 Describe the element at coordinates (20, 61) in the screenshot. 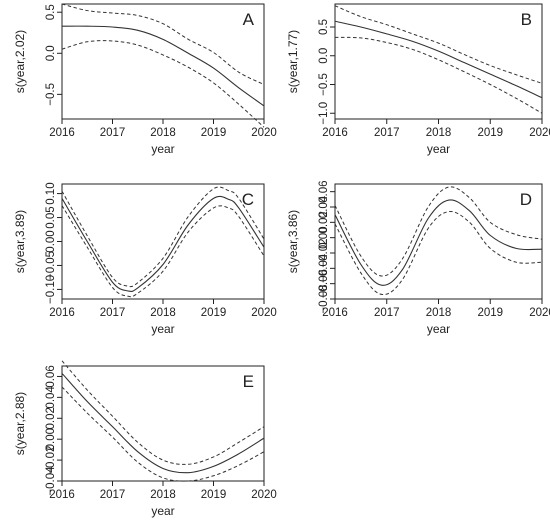

I see `y-axis-title: s(year,2.02)` at that location.